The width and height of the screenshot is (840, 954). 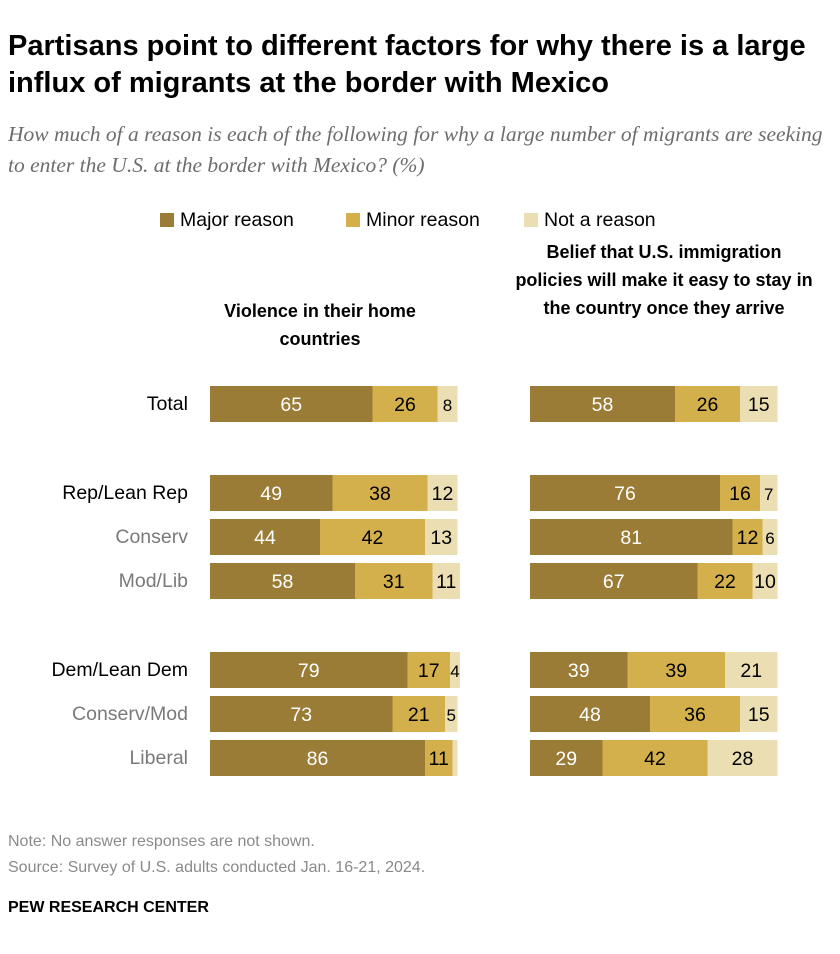 I want to click on data-label: 38, so click(x=380, y=494).